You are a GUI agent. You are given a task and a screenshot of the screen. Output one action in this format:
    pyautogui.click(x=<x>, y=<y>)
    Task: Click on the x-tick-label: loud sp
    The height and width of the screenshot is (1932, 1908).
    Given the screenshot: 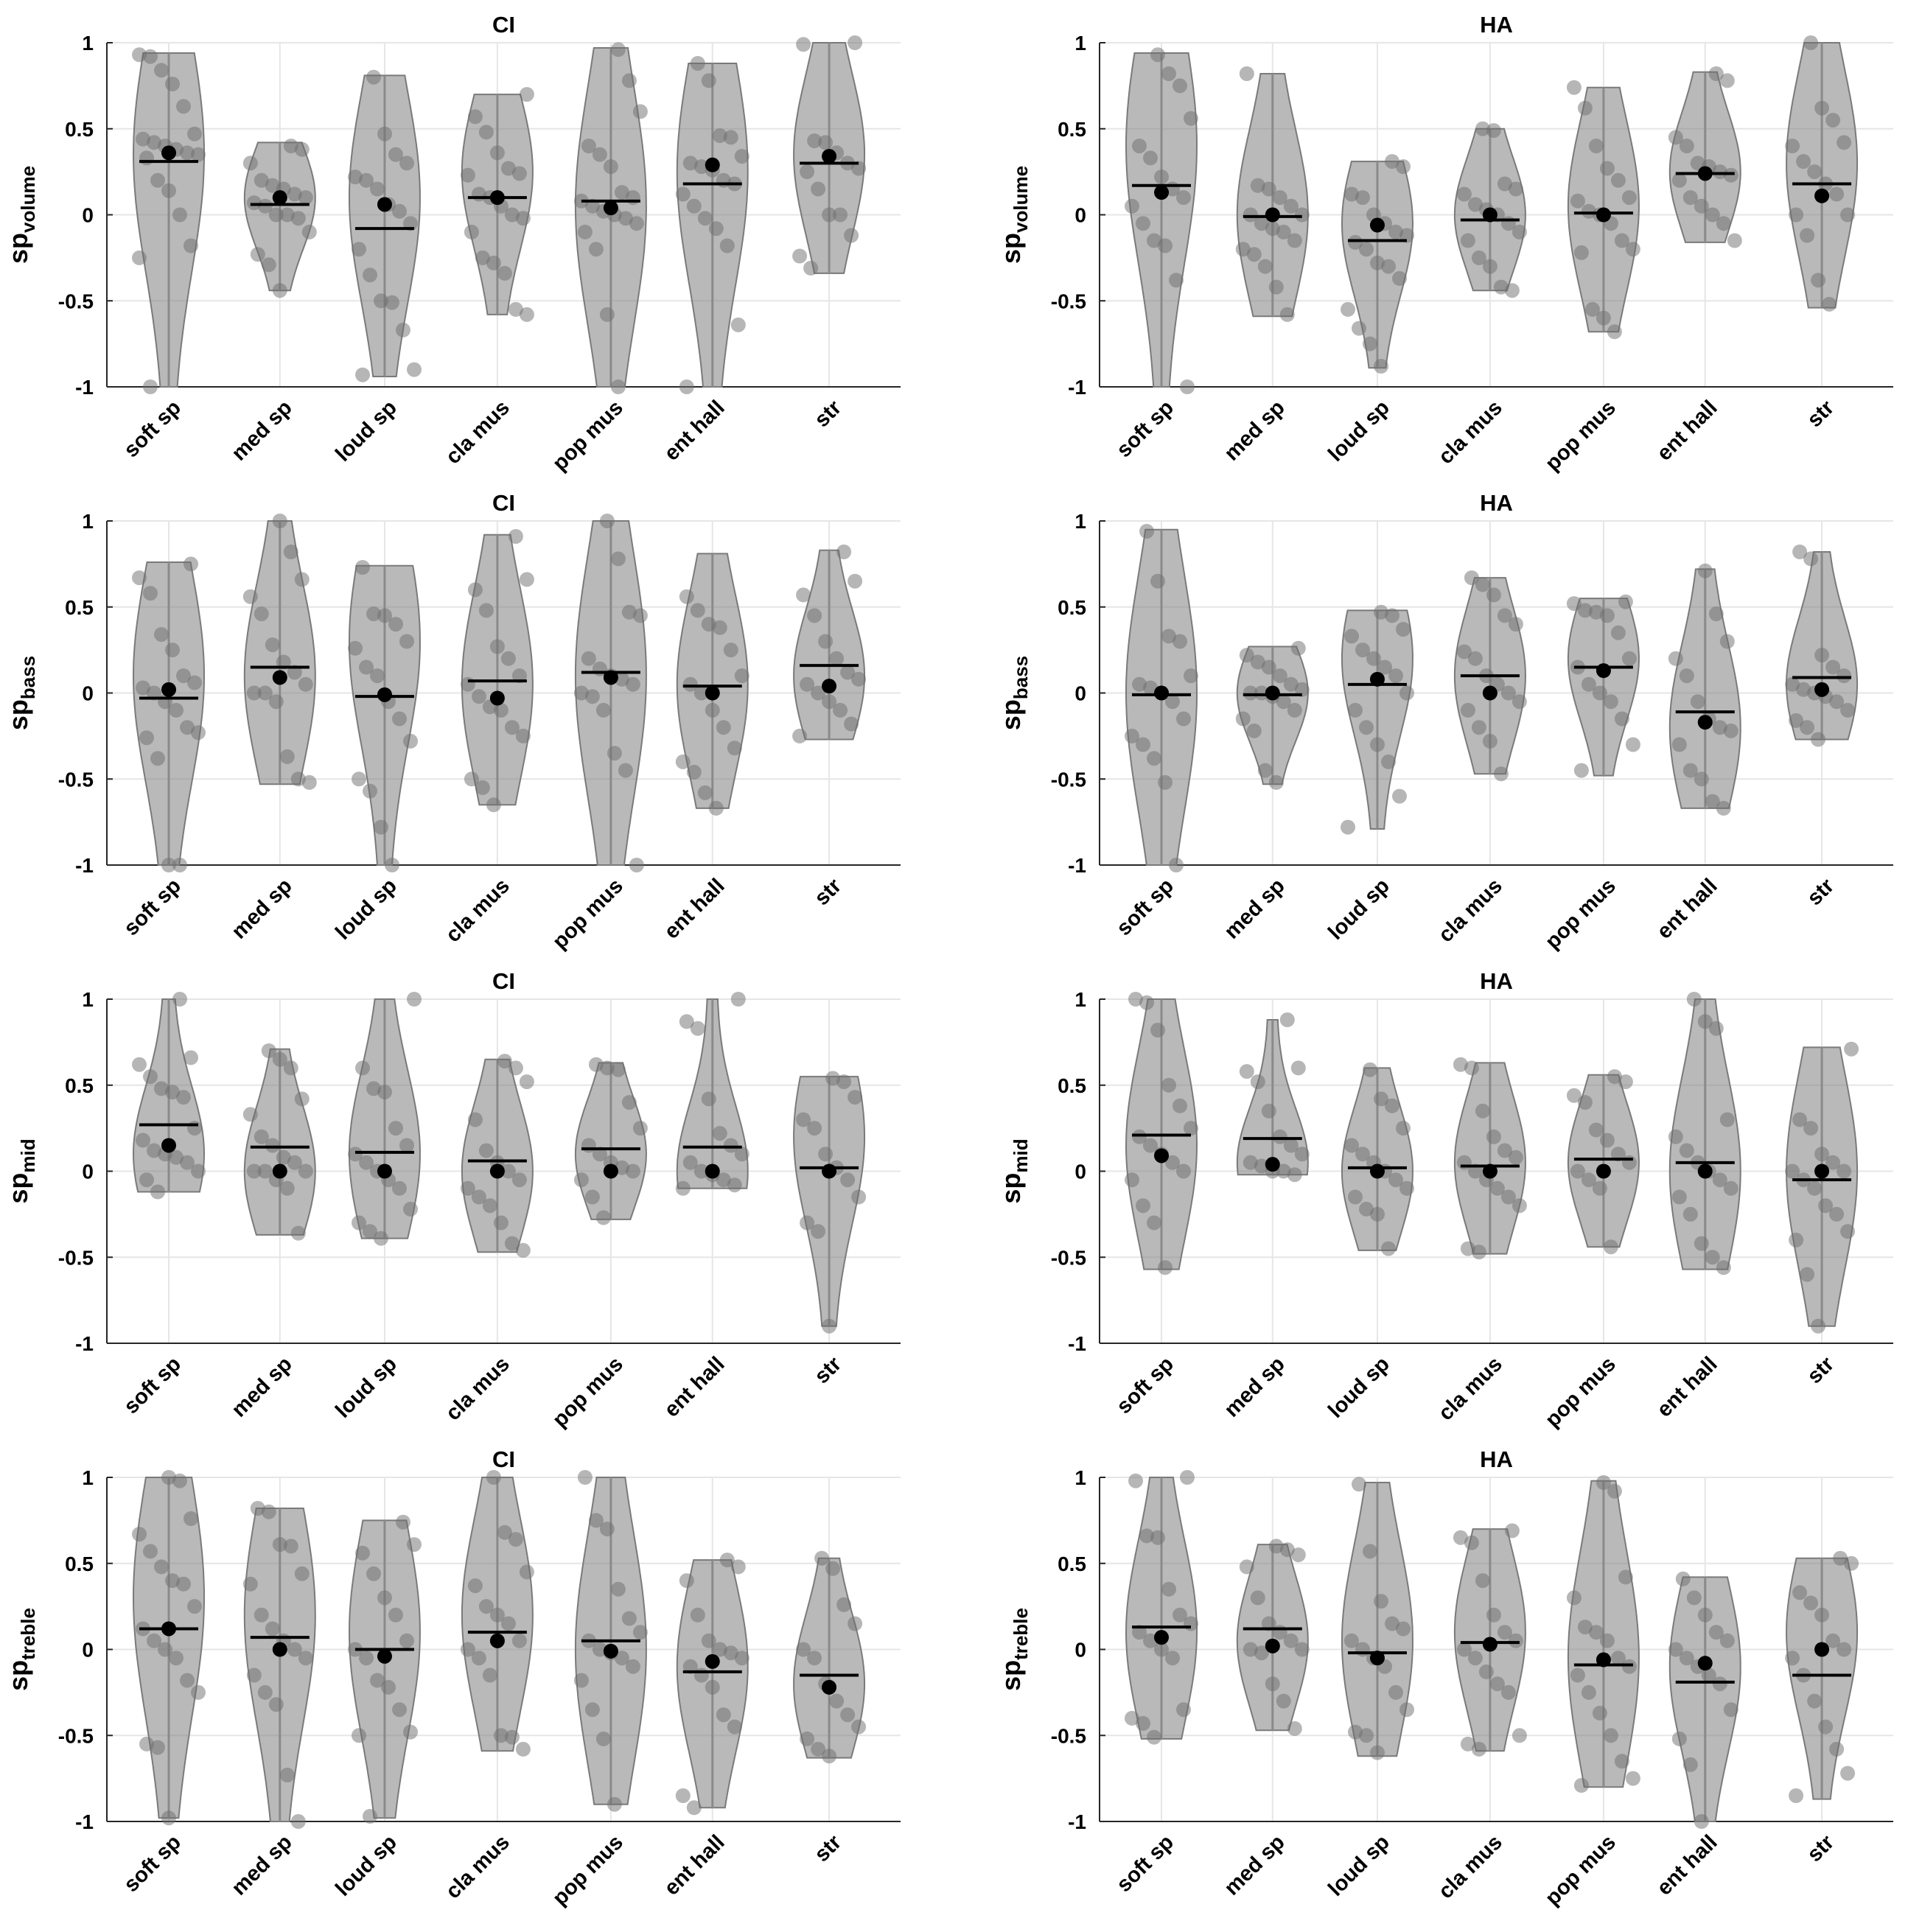 What is the action you would take?
    pyautogui.click(x=1359, y=431)
    